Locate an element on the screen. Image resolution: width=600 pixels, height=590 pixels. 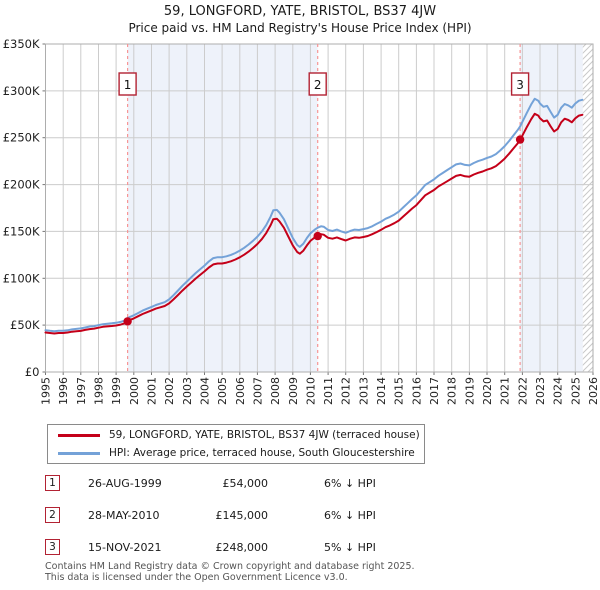
svg-text: 2003 is located at coordinates (187, 391).